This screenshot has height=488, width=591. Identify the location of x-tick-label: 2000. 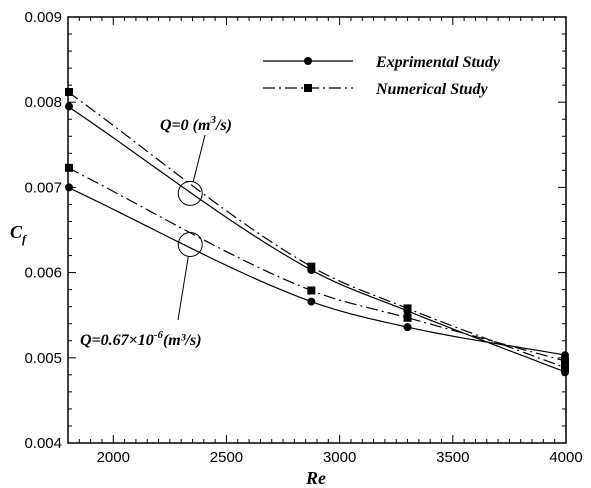
(113, 457).